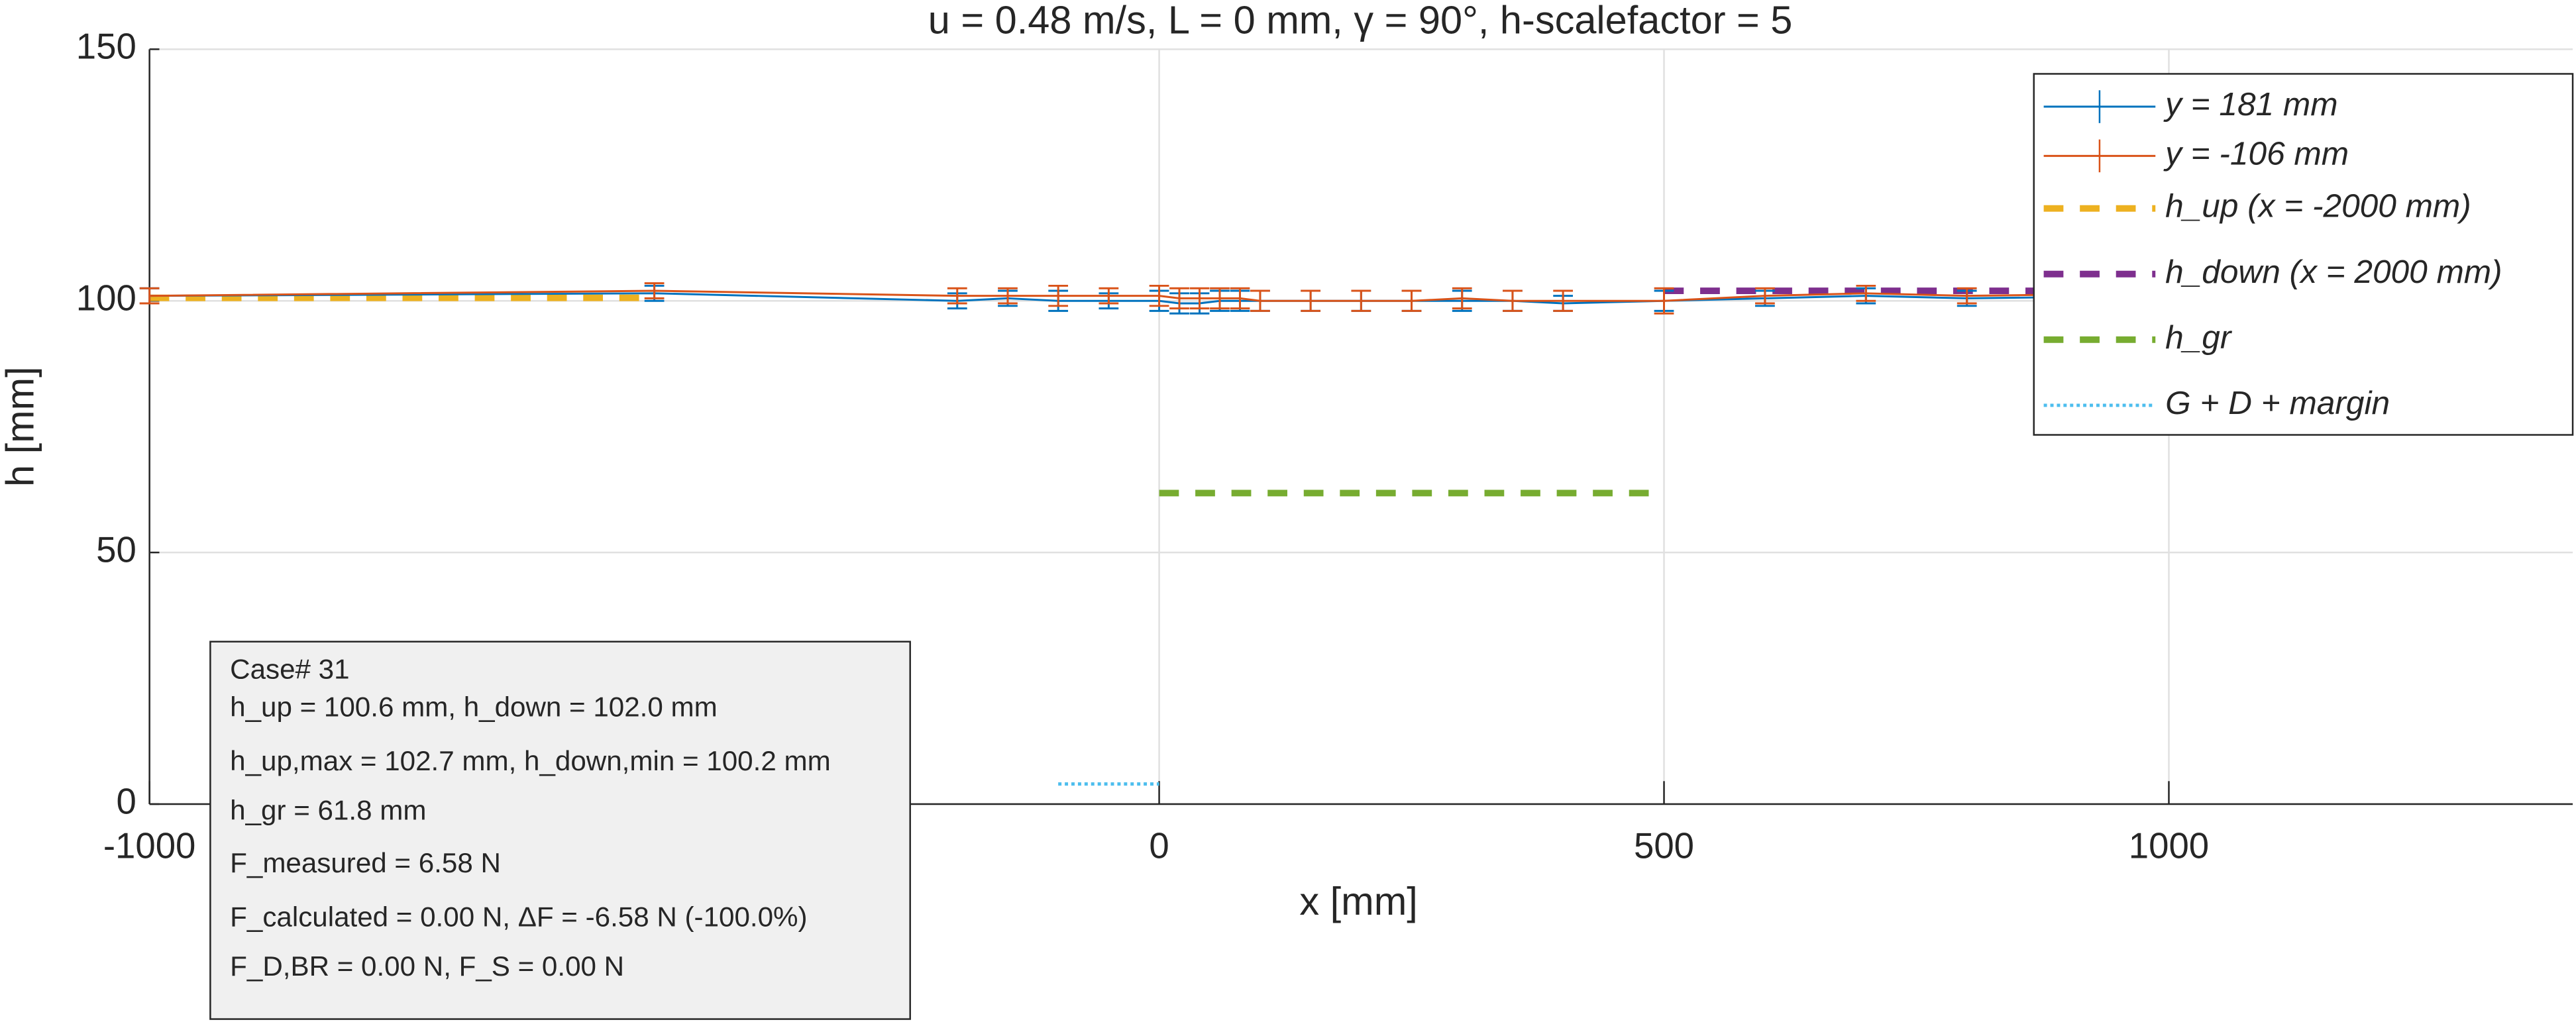 The height and width of the screenshot is (1024, 2576). I want to click on y-tick-label: 0, so click(126, 801).